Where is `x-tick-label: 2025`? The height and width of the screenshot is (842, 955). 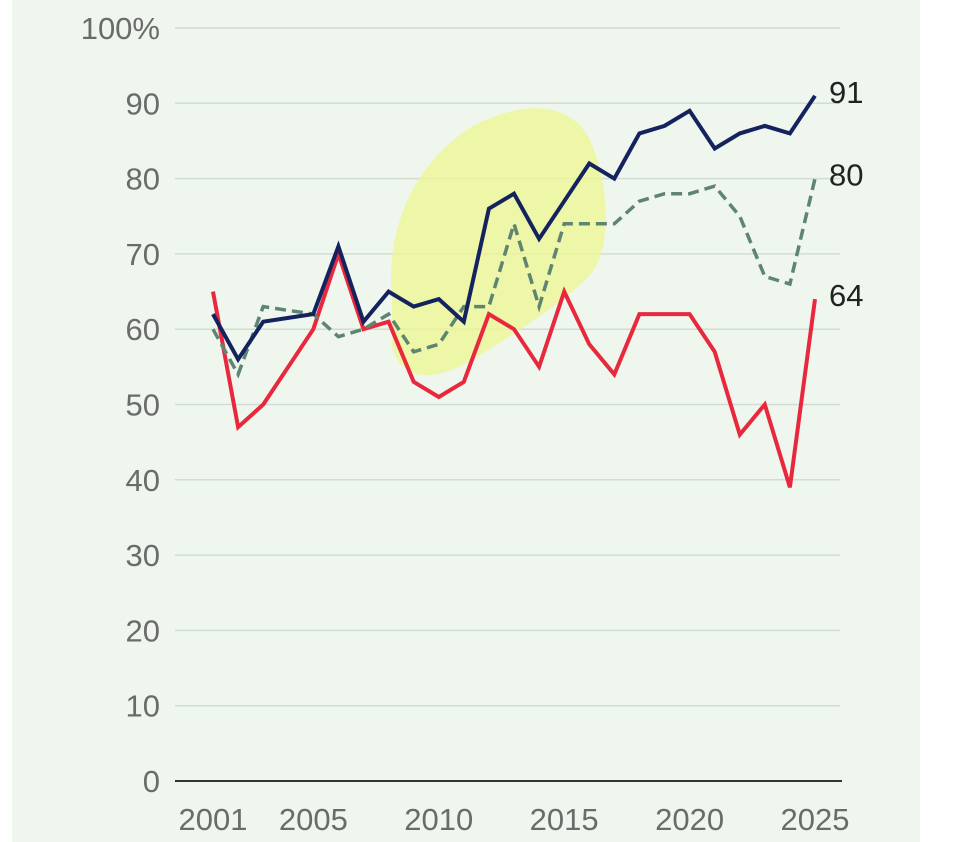 x-tick-label: 2025 is located at coordinates (815, 819).